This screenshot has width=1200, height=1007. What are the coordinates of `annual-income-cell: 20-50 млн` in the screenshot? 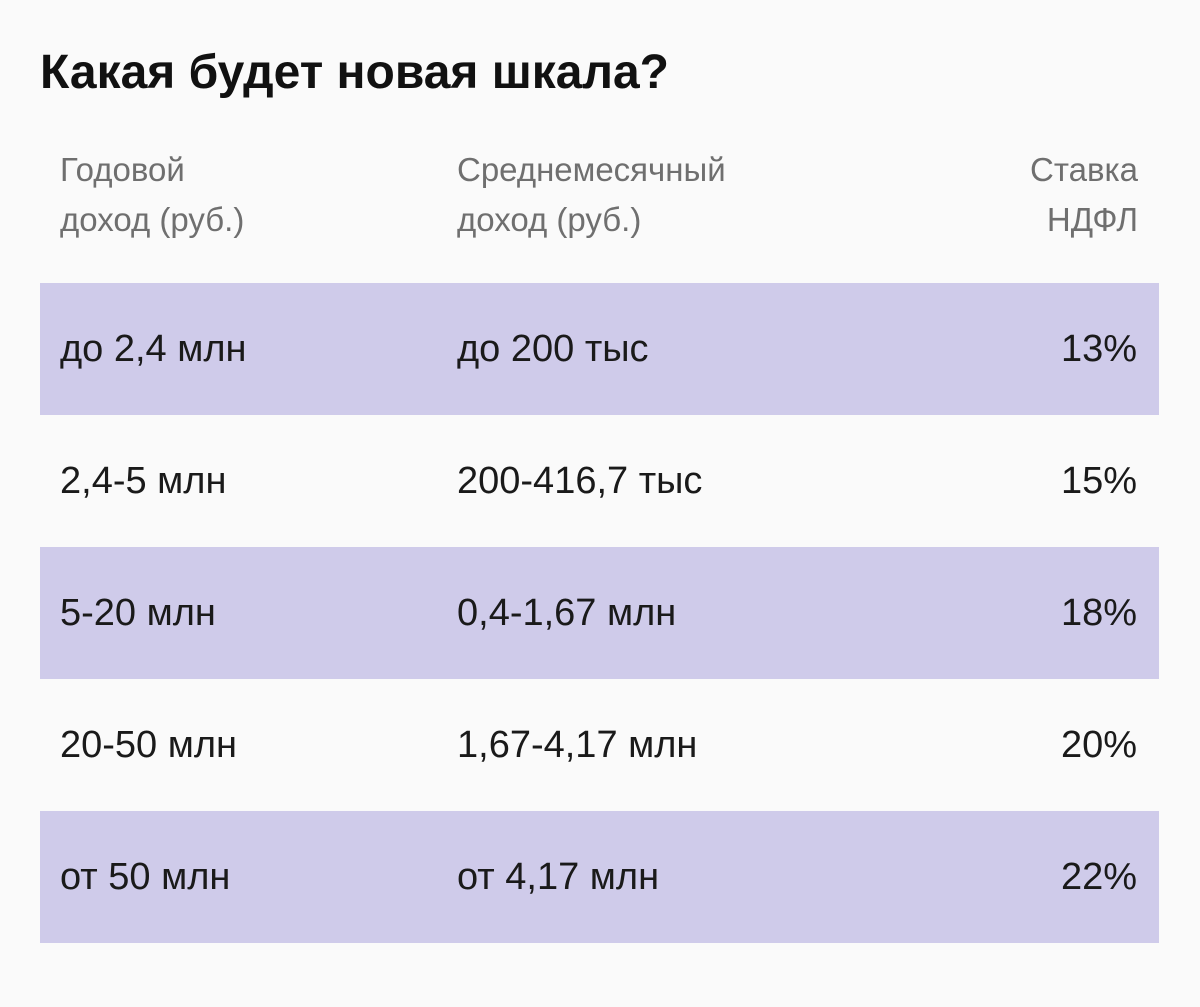 It's located at (149, 745).